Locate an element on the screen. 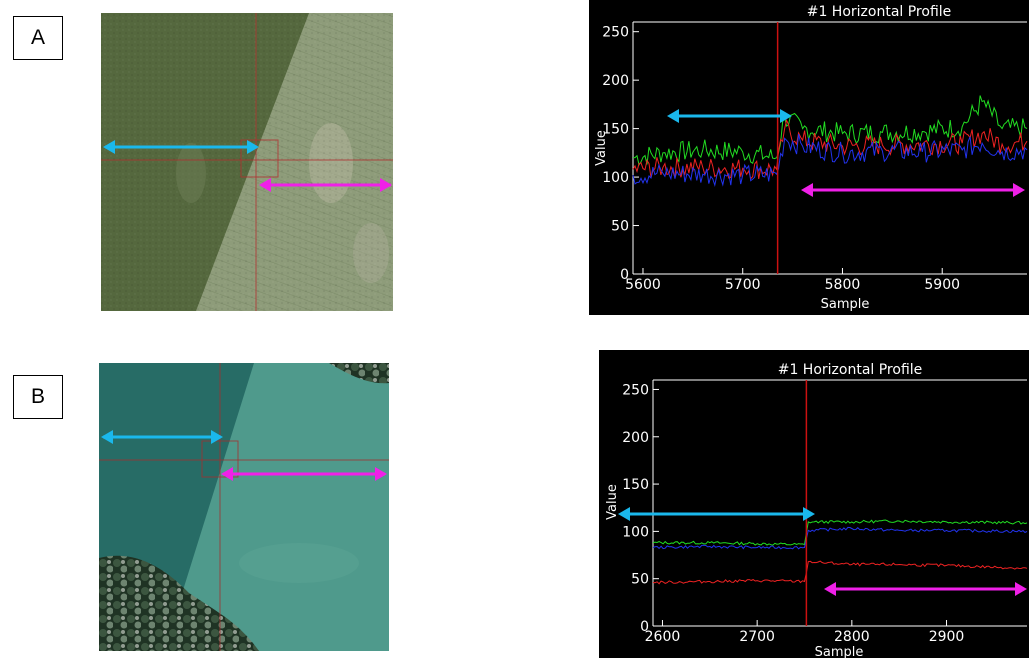 Image resolution: width=1029 pixels, height=658 pixels. x-tick-label: 2600 is located at coordinates (663, 637).